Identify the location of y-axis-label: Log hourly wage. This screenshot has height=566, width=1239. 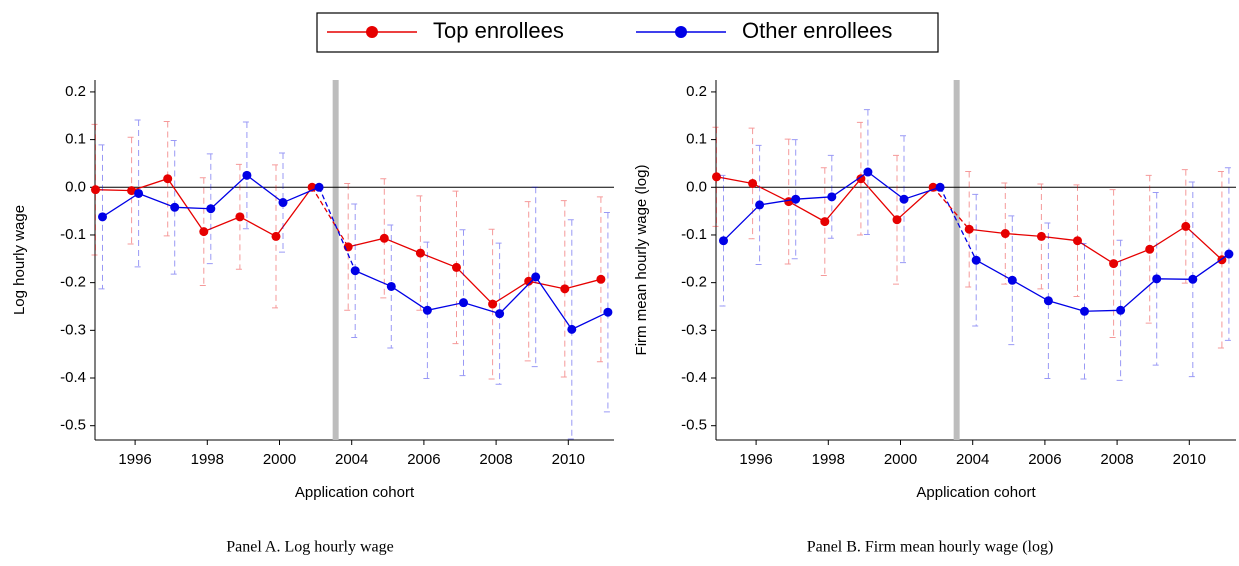
(19, 260).